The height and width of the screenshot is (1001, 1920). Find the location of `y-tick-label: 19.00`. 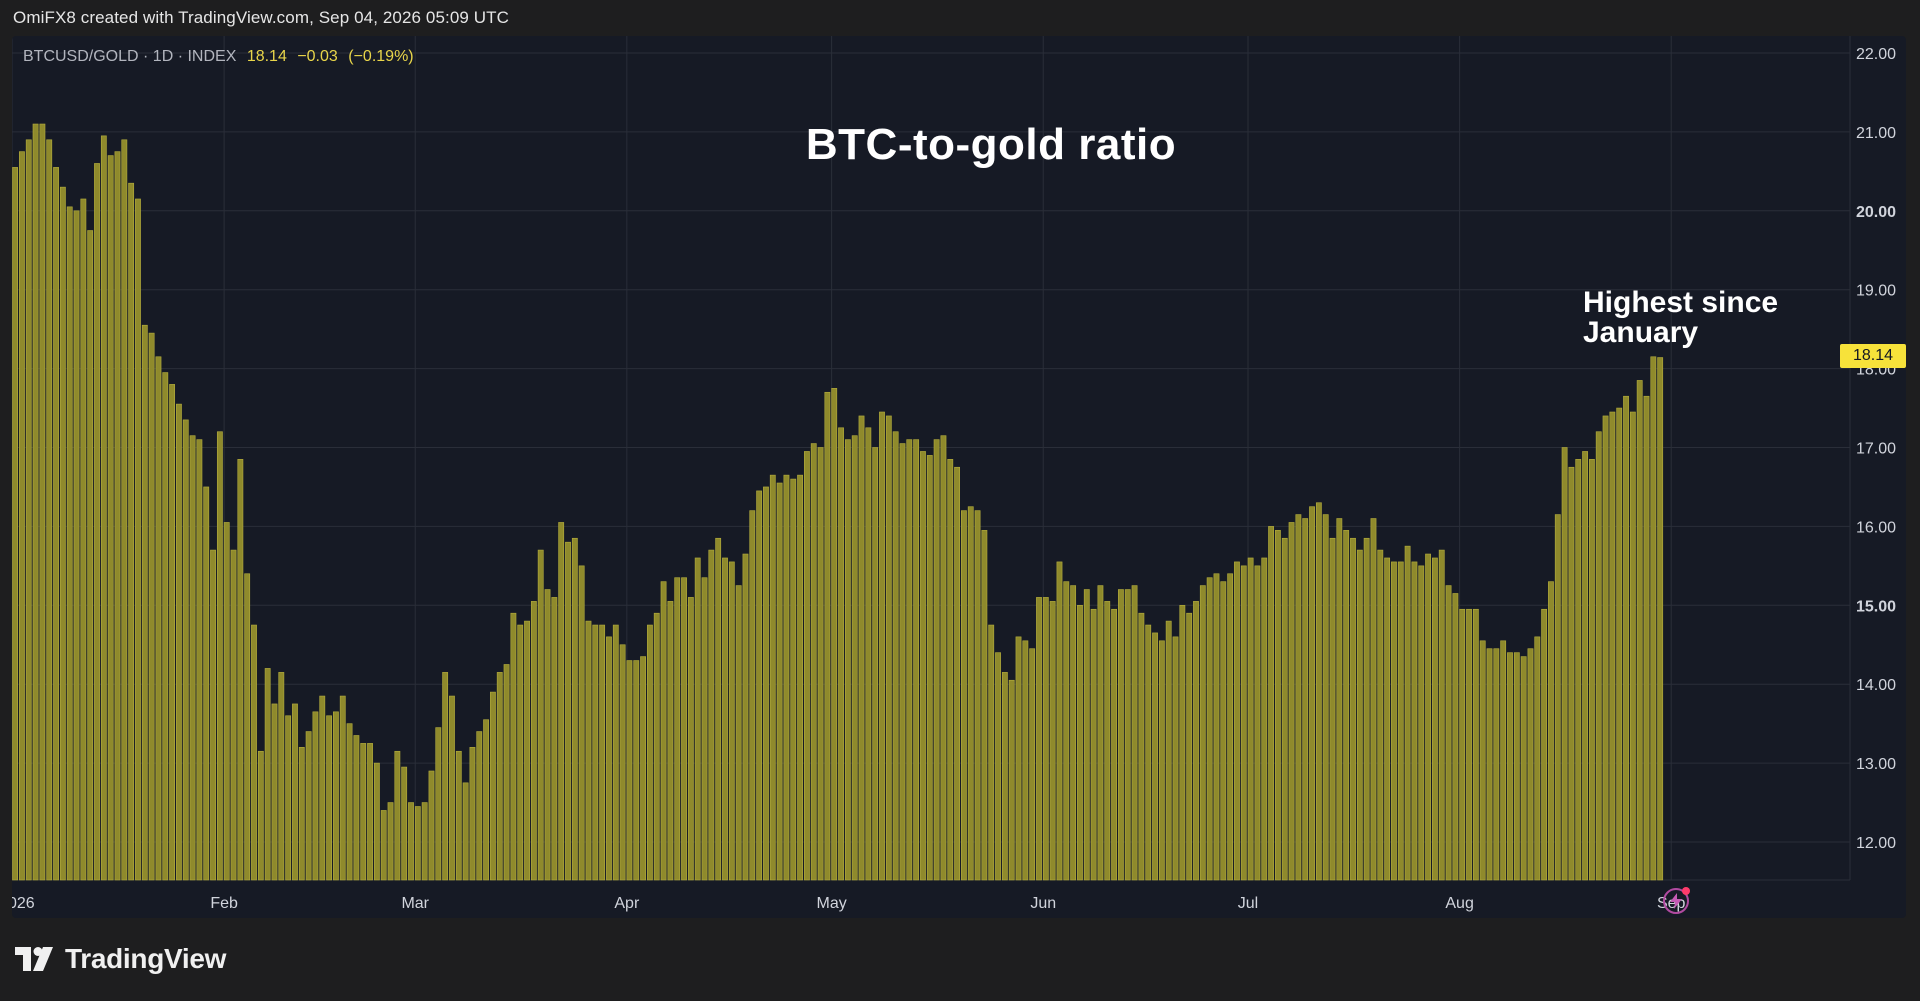

y-tick-label: 19.00 is located at coordinates (1876, 291).